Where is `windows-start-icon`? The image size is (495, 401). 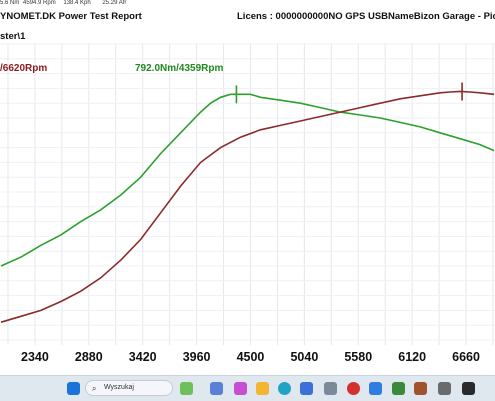
windows-start-icon is located at coordinates (73, 388).